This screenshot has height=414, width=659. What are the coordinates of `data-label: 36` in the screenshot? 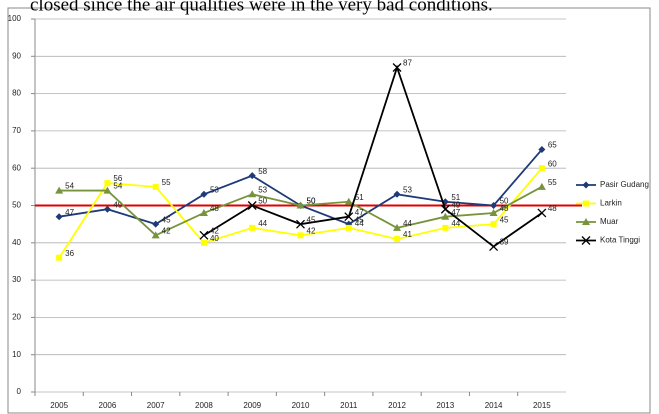 It's located at (69, 253).